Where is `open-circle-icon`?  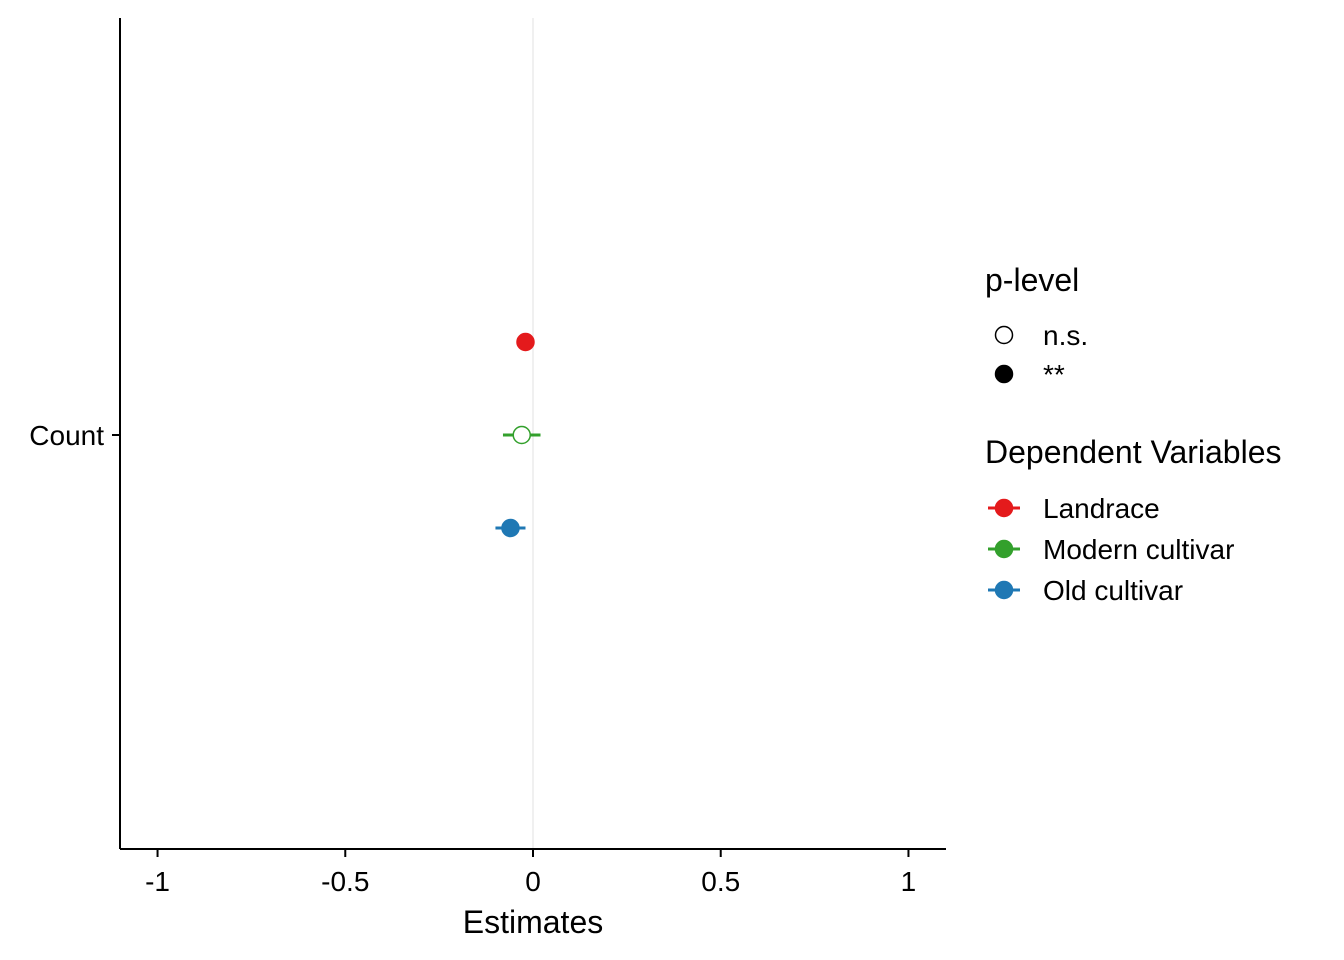
open-circle-icon is located at coordinates (1004, 335).